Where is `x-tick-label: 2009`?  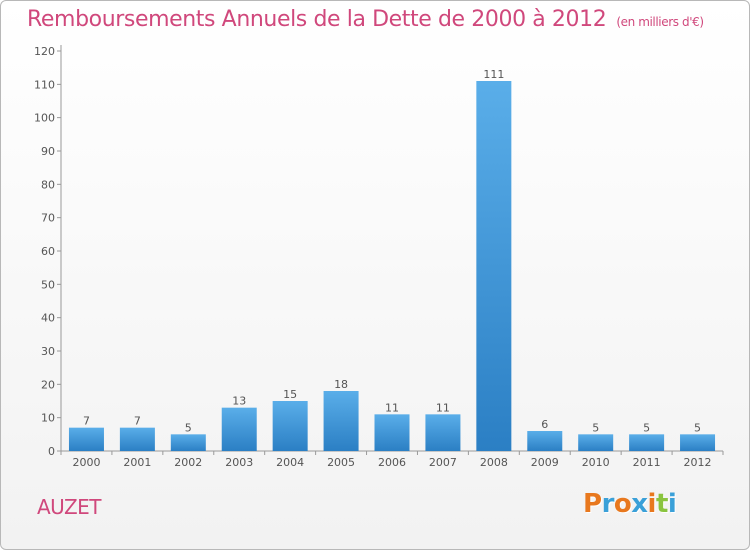 x-tick-label: 2009 is located at coordinates (545, 462).